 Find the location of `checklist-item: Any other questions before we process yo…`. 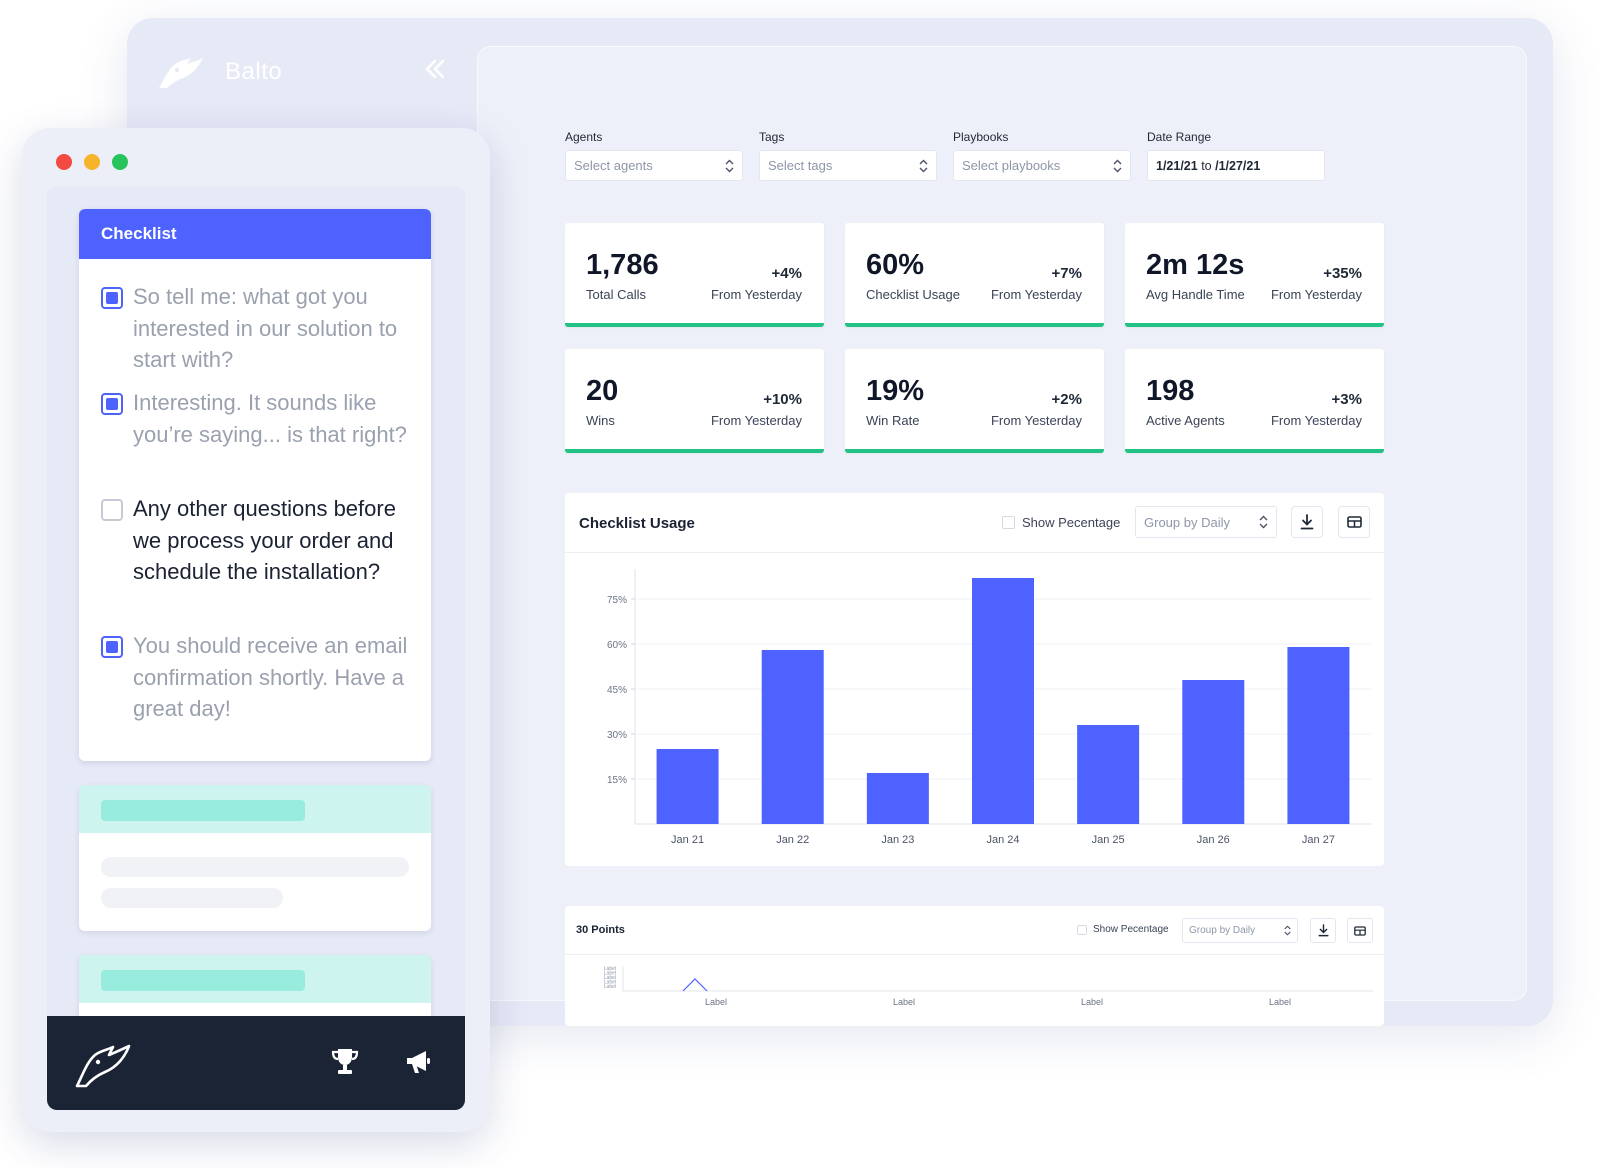

checklist-item: Any other questions before we process yo… is located at coordinates (257, 540).